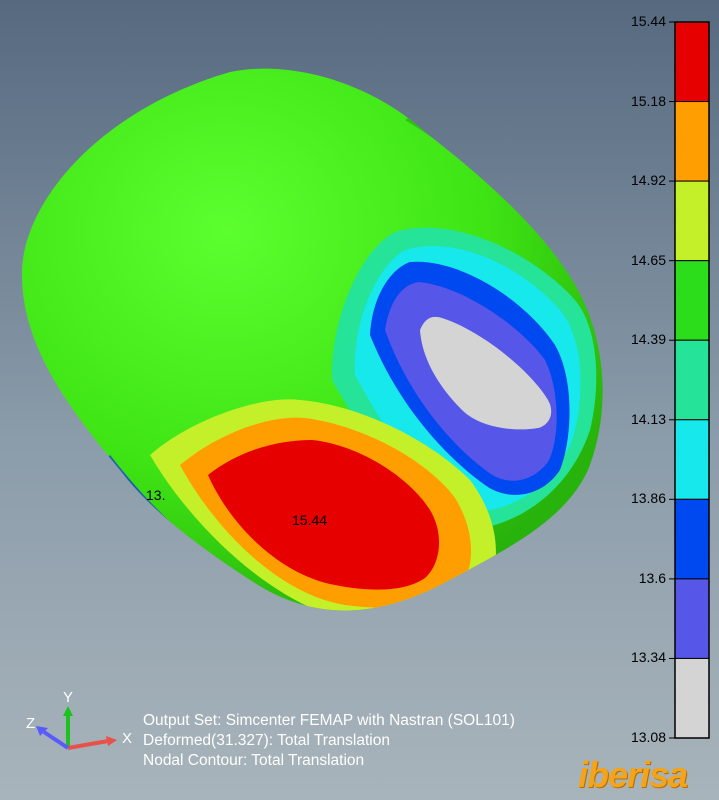 Image resolution: width=719 pixels, height=800 pixels. I want to click on triad-z-axis, so click(56, 740).